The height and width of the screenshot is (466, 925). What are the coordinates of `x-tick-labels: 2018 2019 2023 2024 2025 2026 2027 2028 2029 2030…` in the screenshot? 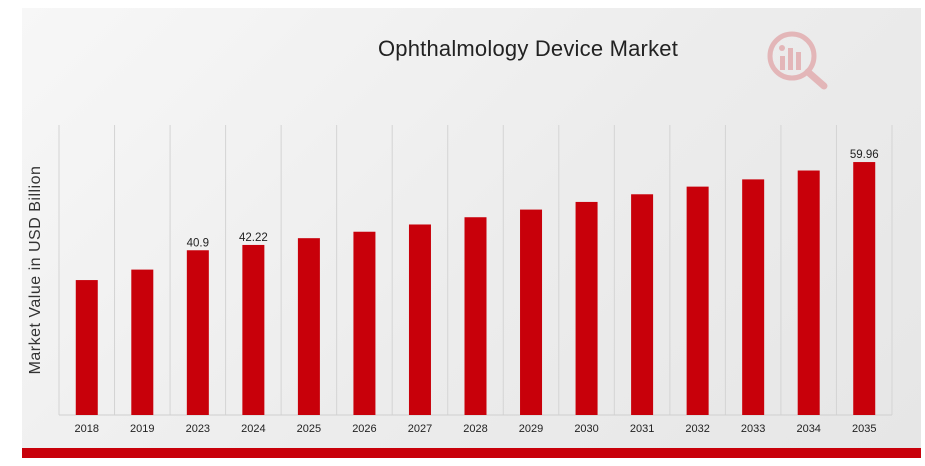 It's located at (476, 429).